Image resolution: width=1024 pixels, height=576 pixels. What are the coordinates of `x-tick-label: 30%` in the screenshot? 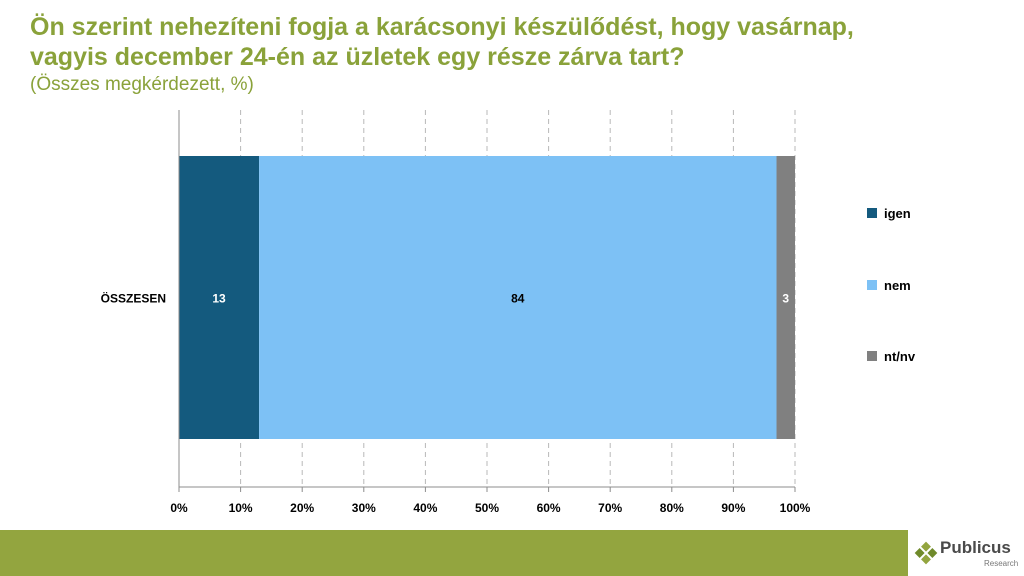 It's located at (364, 508).